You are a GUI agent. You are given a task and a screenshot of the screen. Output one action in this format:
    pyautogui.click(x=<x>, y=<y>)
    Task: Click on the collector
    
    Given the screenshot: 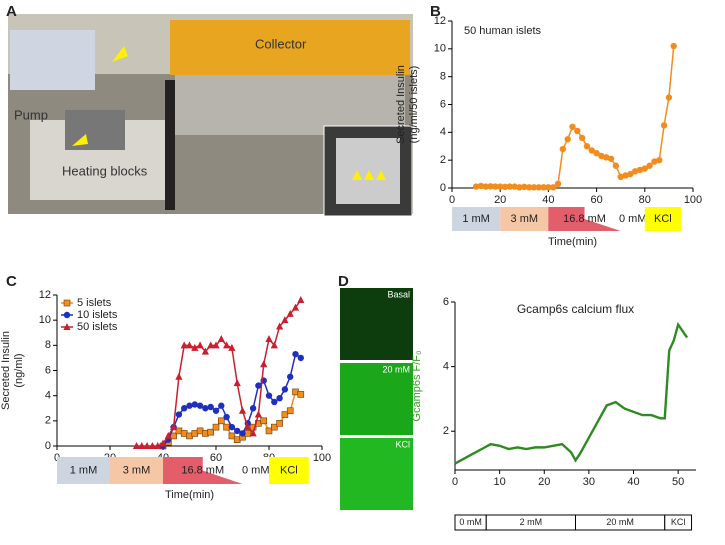 What is the action you would take?
    pyautogui.click(x=290, y=47)
    